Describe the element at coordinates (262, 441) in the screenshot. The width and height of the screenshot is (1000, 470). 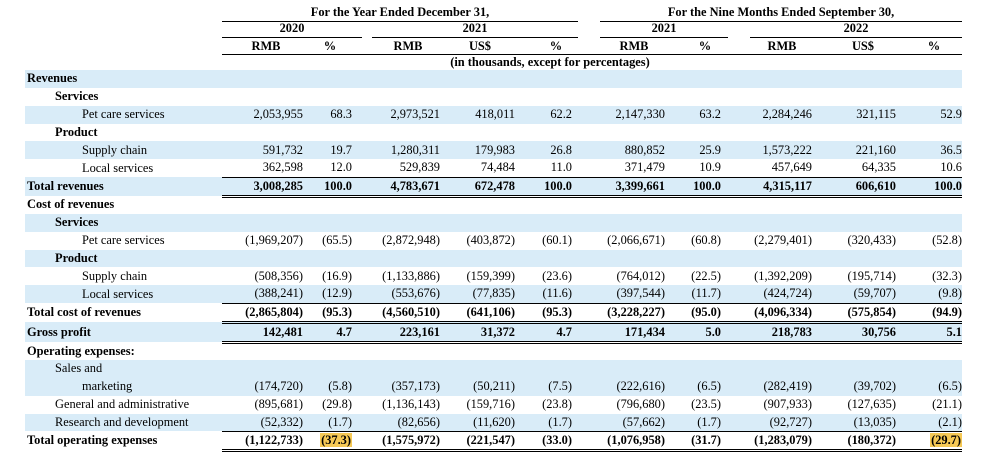
I see `value-cell: (1,122,733)` at that location.